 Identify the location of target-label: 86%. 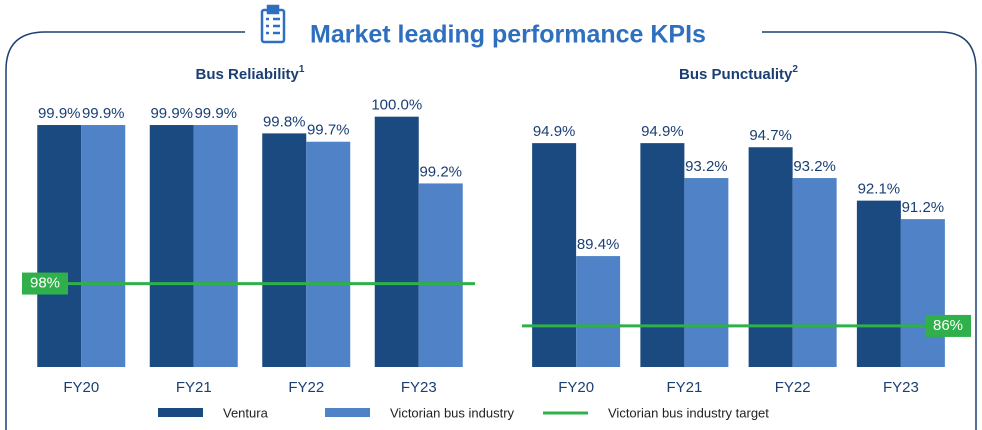
(948, 325).